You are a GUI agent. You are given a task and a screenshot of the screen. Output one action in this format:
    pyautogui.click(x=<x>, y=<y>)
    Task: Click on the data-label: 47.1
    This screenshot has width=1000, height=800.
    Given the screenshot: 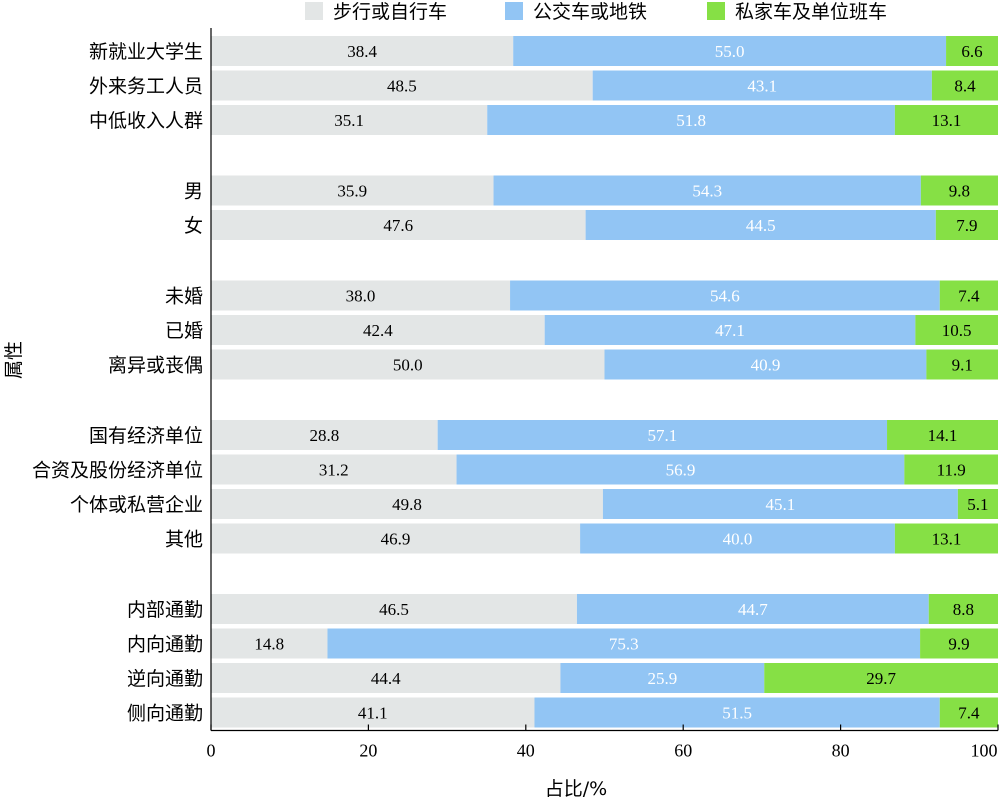 What is the action you would take?
    pyautogui.click(x=730, y=330)
    